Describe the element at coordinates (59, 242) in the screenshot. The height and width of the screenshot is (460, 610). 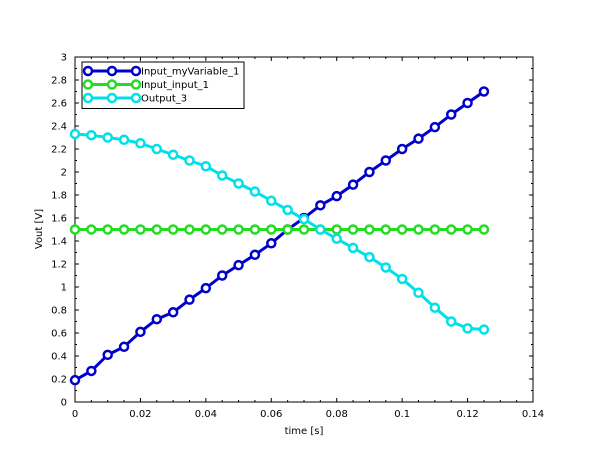
I see `y-tick-label: 1.4` at that location.